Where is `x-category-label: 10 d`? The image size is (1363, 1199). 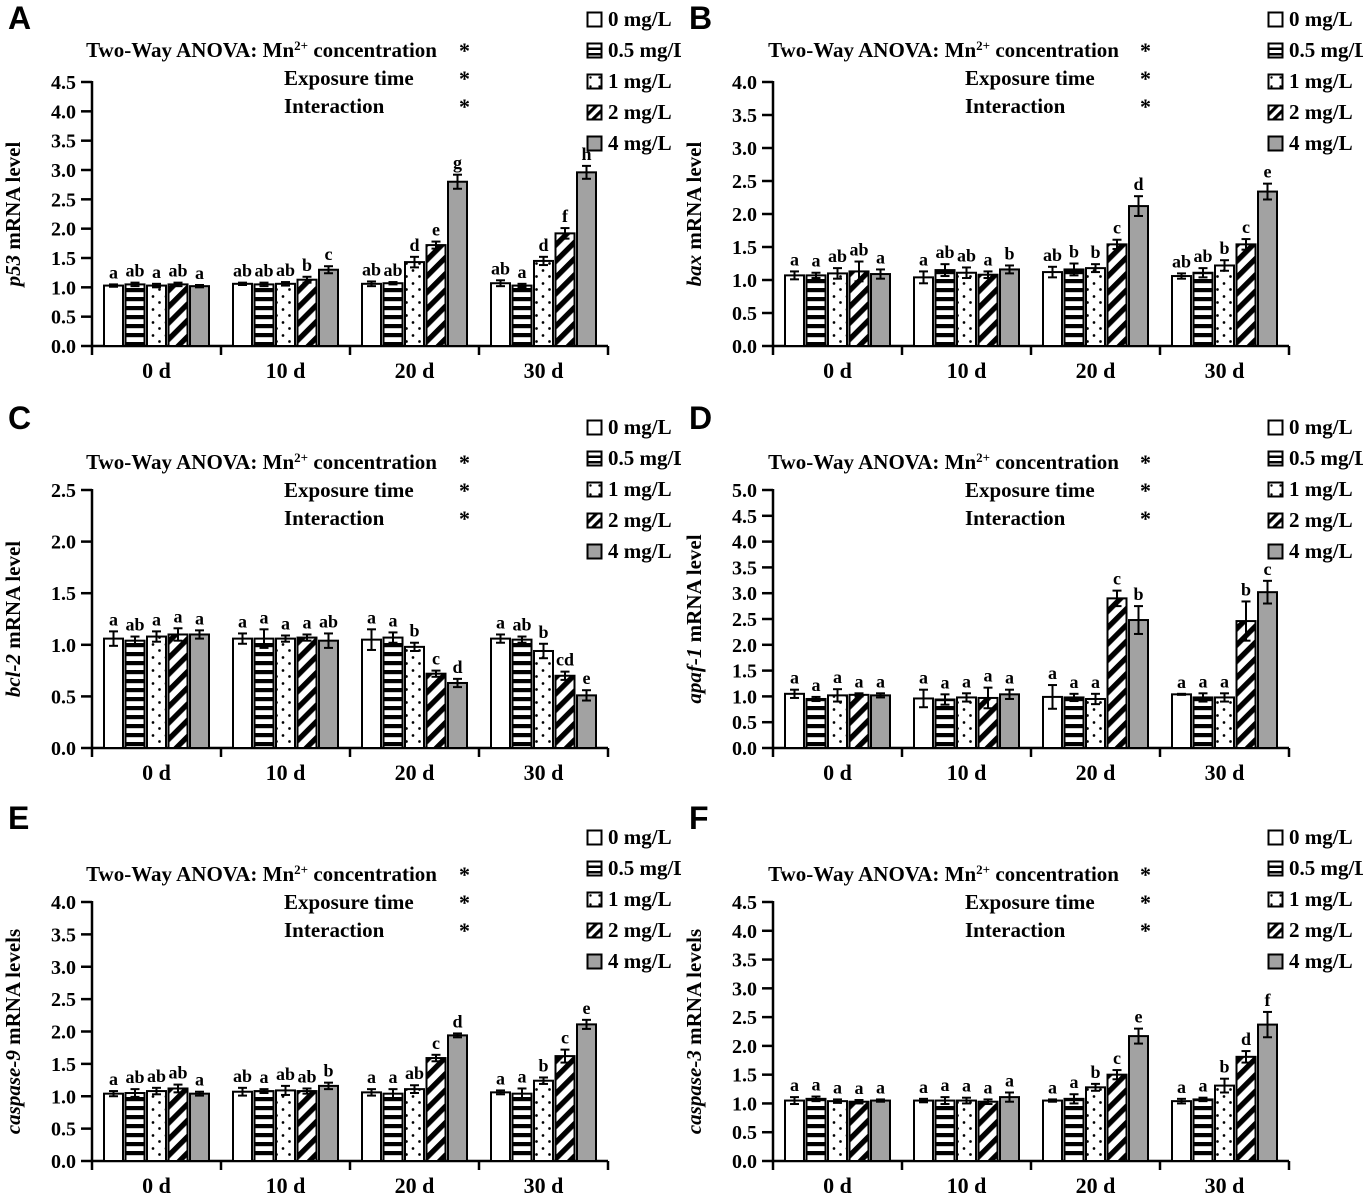 x-category-label: 10 d is located at coordinates (967, 1185).